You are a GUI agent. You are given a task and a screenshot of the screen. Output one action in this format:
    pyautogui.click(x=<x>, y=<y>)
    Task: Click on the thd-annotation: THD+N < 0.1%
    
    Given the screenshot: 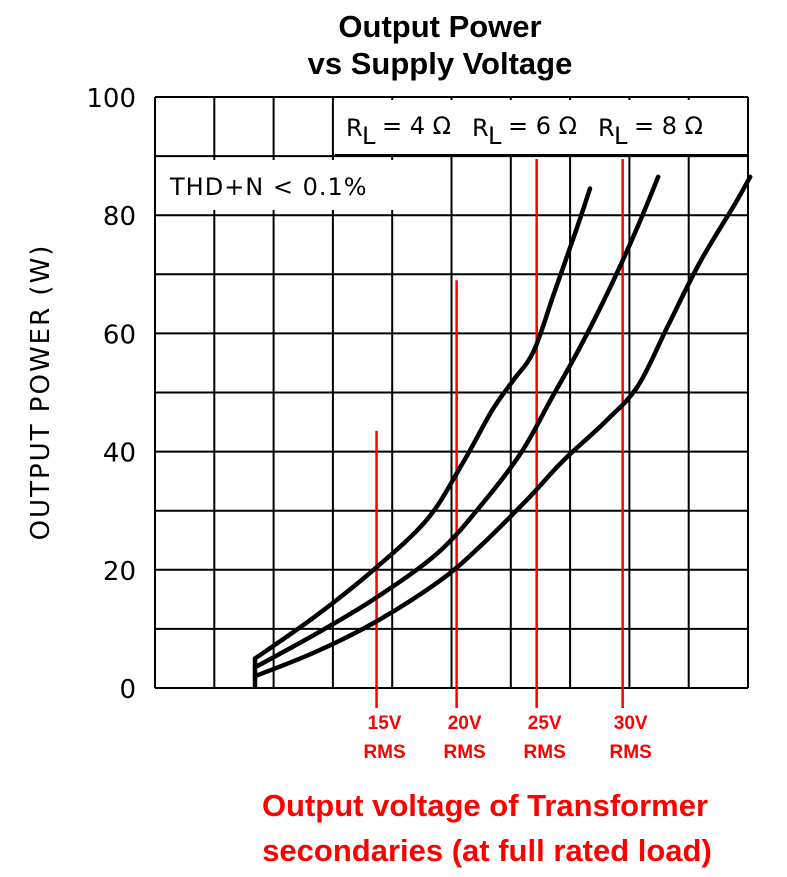 What is the action you would take?
    pyautogui.click(x=268, y=187)
    